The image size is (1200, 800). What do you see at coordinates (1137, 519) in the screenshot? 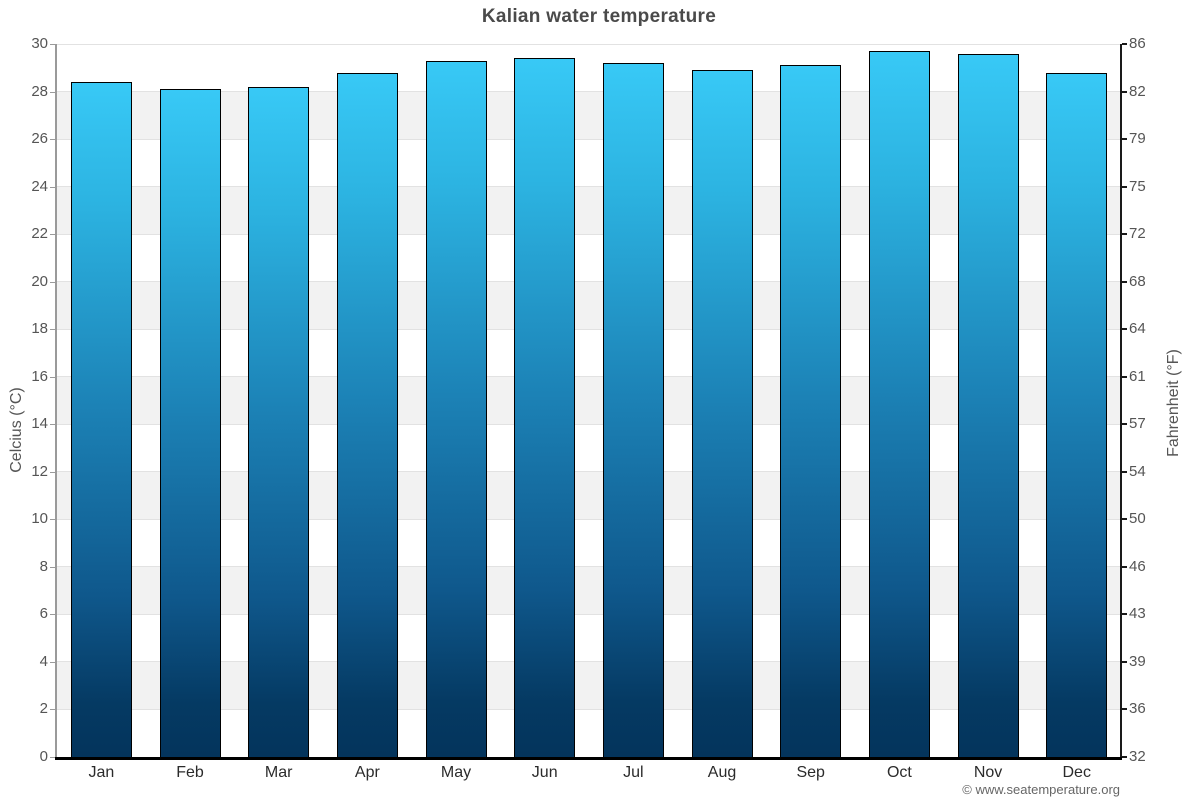
I see `y-tick-label-fahrenheit-50: 50` at bounding box center [1137, 519].